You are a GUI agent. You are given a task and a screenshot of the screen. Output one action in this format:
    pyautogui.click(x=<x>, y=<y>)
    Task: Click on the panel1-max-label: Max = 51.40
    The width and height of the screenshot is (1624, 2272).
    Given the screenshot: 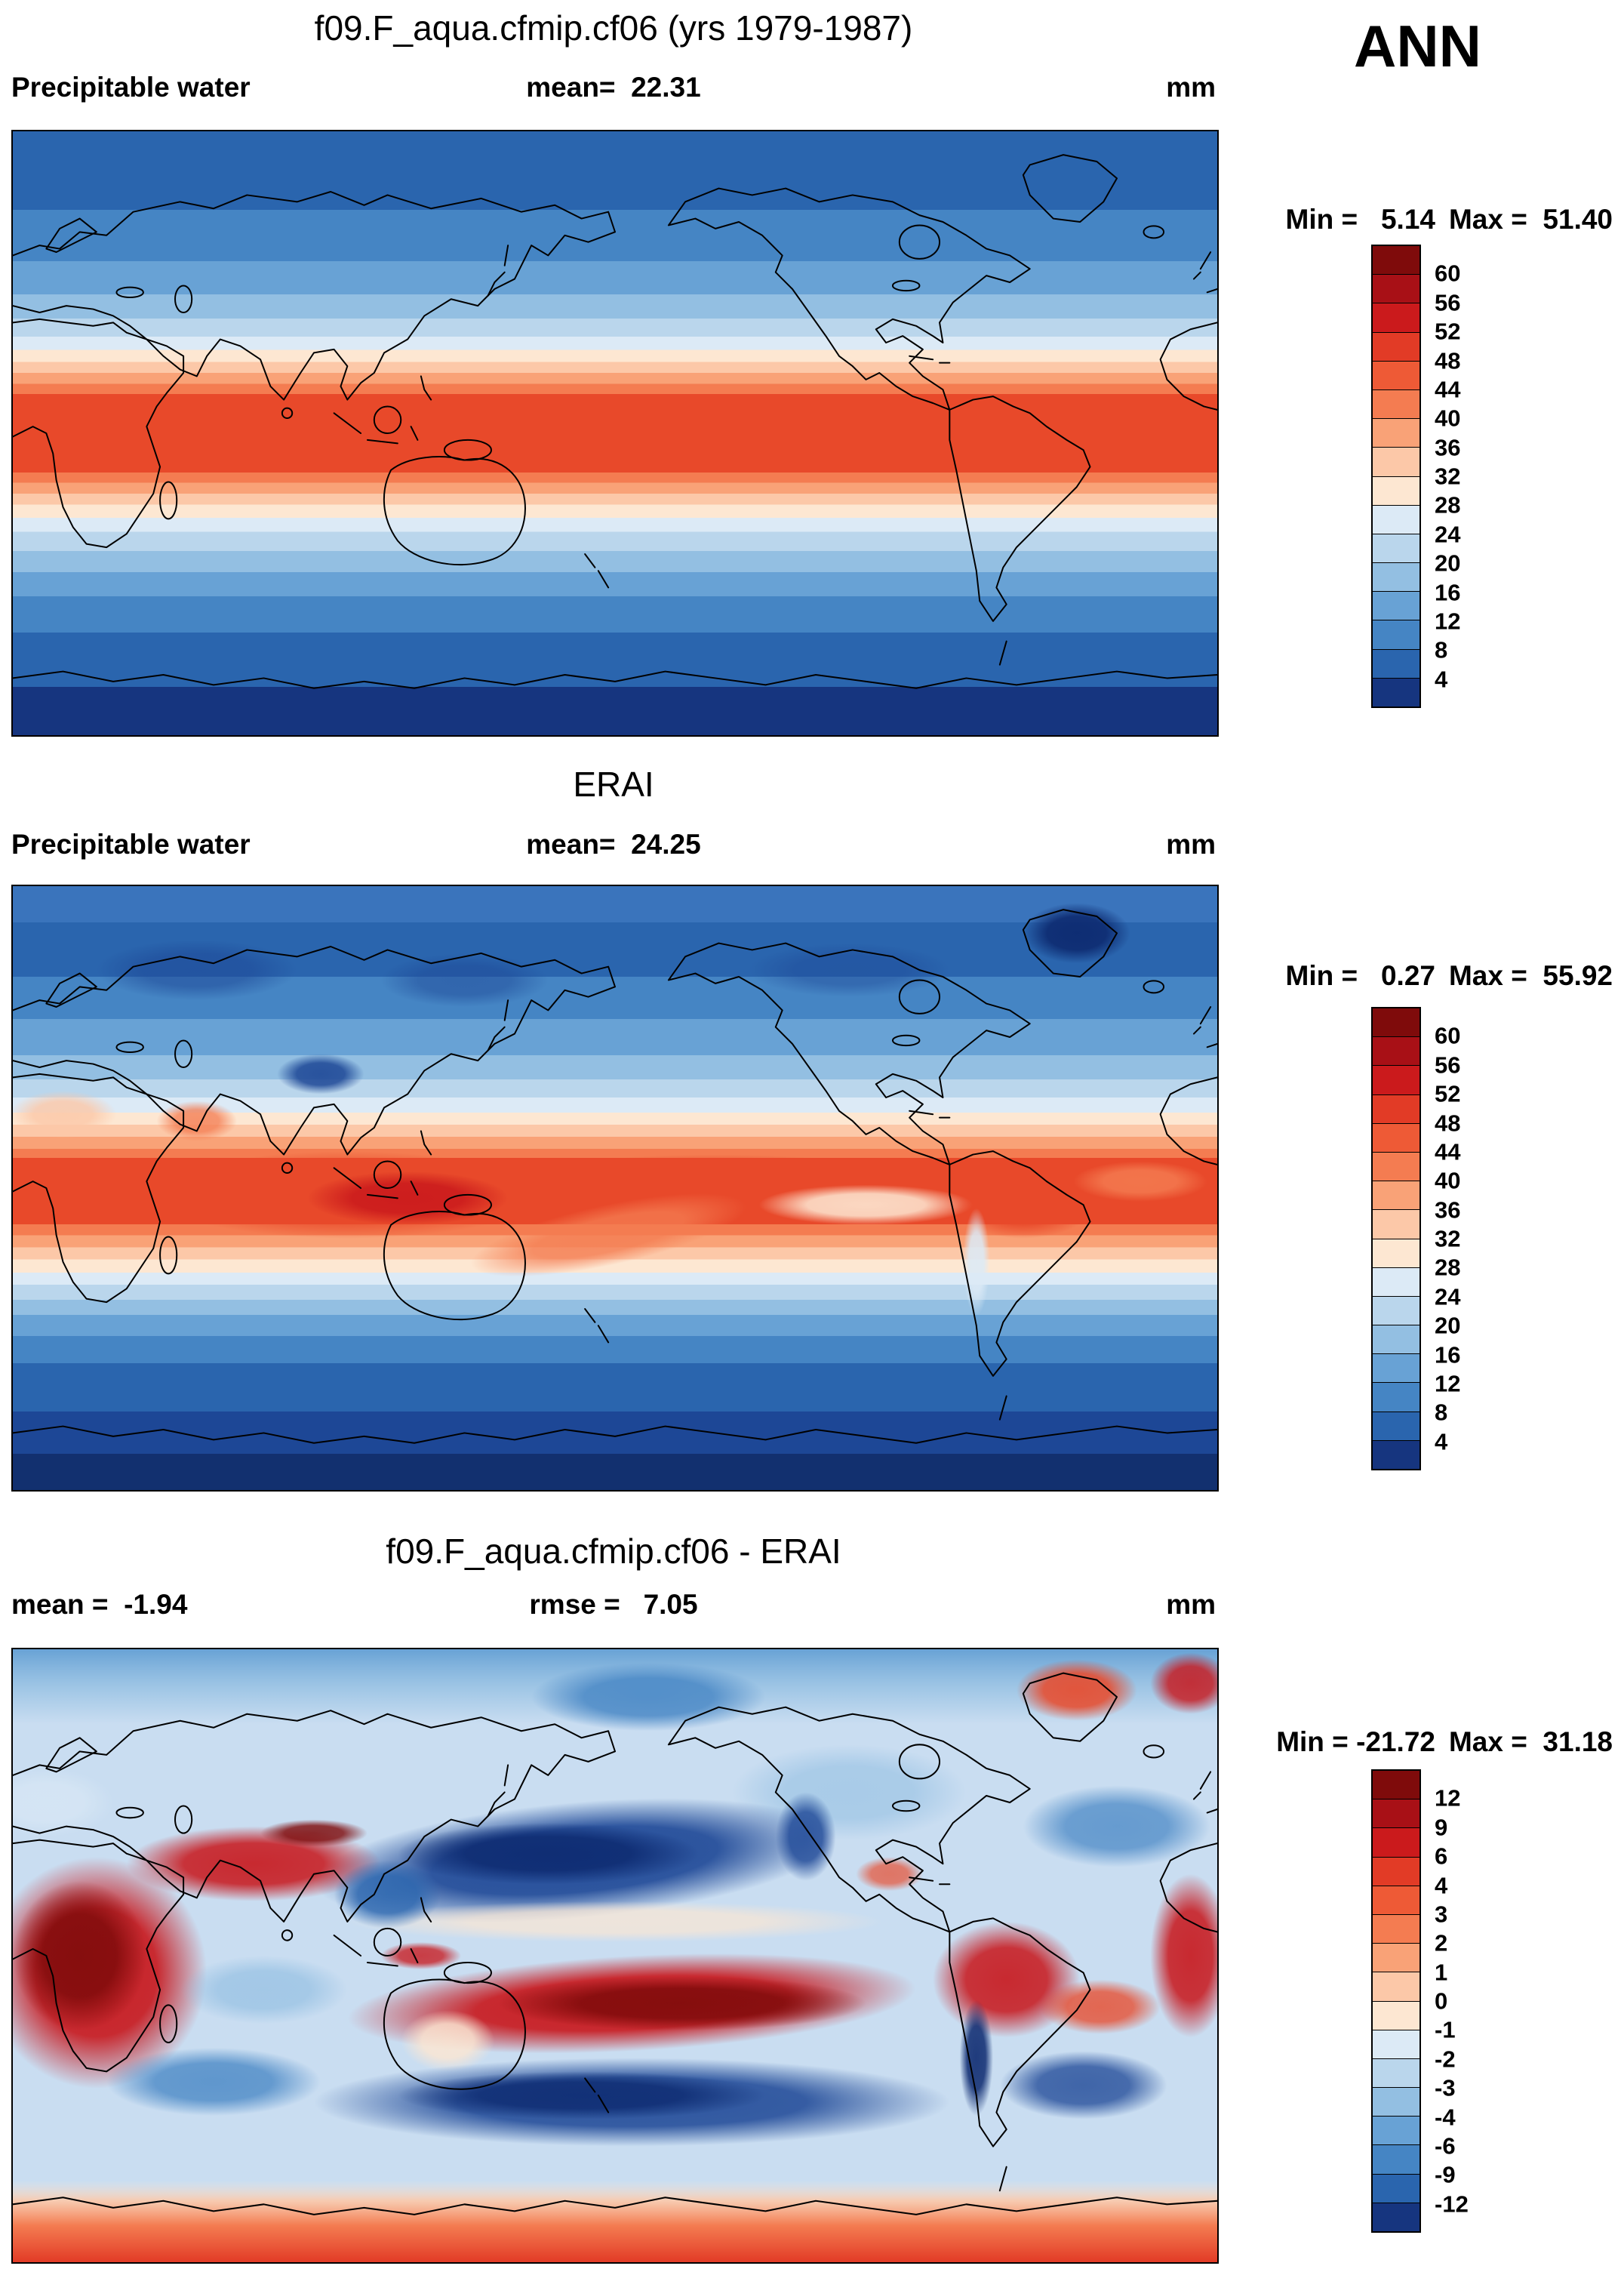 What is the action you would take?
    pyautogui.click(x=1530, y=219)
    